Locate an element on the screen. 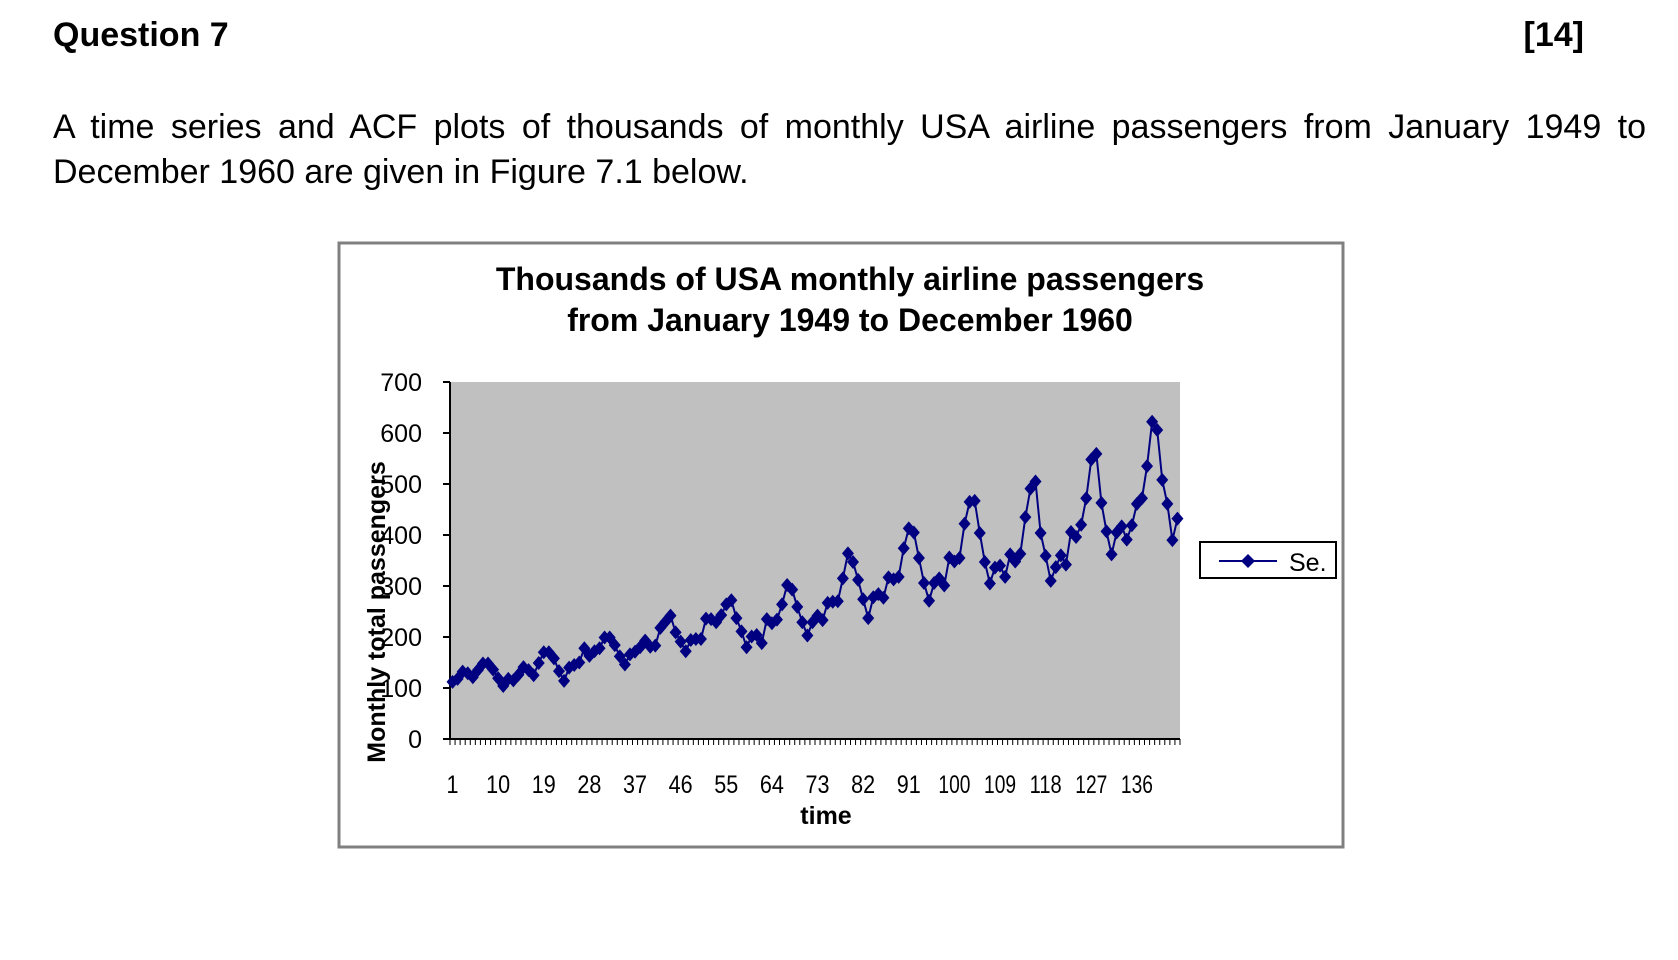 The image size is (1678, 960). x-tick-label: 73 is located at coordinates (818, 785).